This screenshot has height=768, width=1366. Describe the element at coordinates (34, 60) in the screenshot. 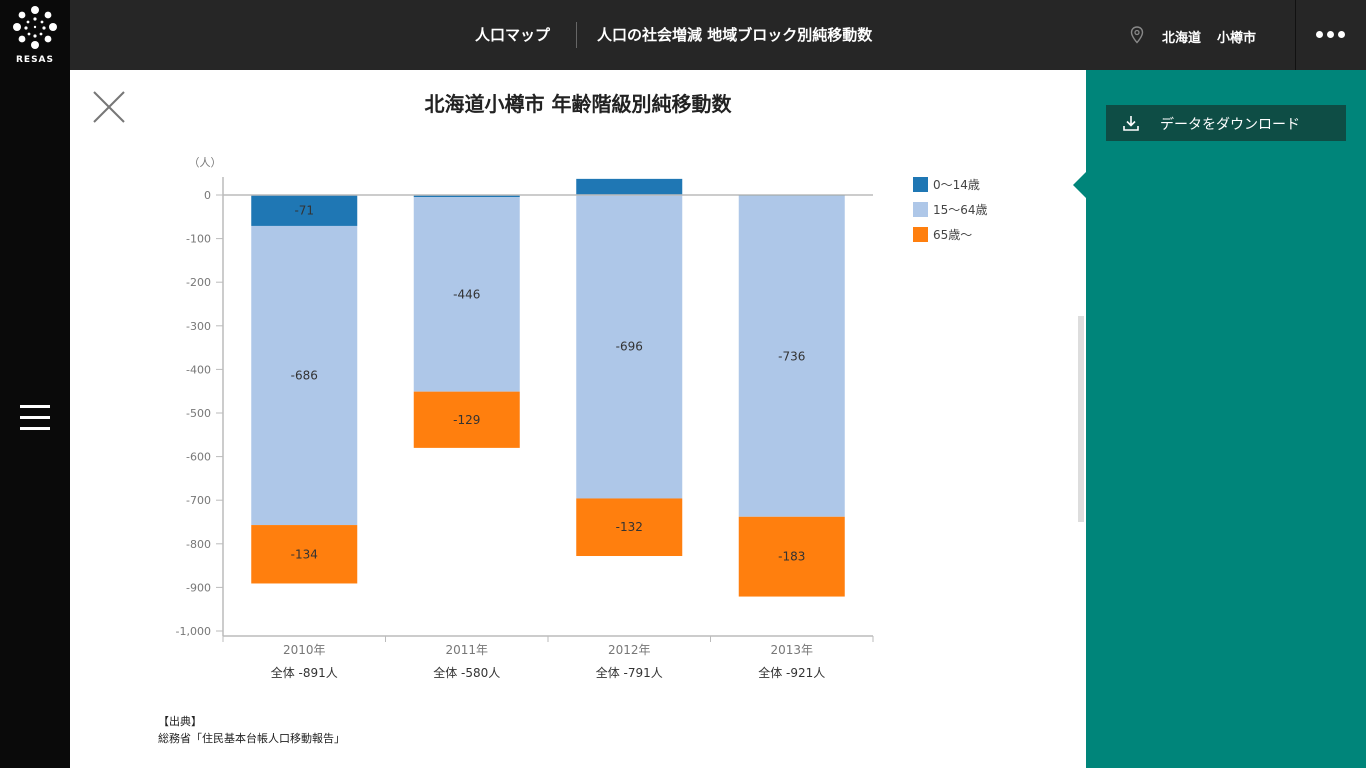

I see `logo-text: RESAS` at that location.